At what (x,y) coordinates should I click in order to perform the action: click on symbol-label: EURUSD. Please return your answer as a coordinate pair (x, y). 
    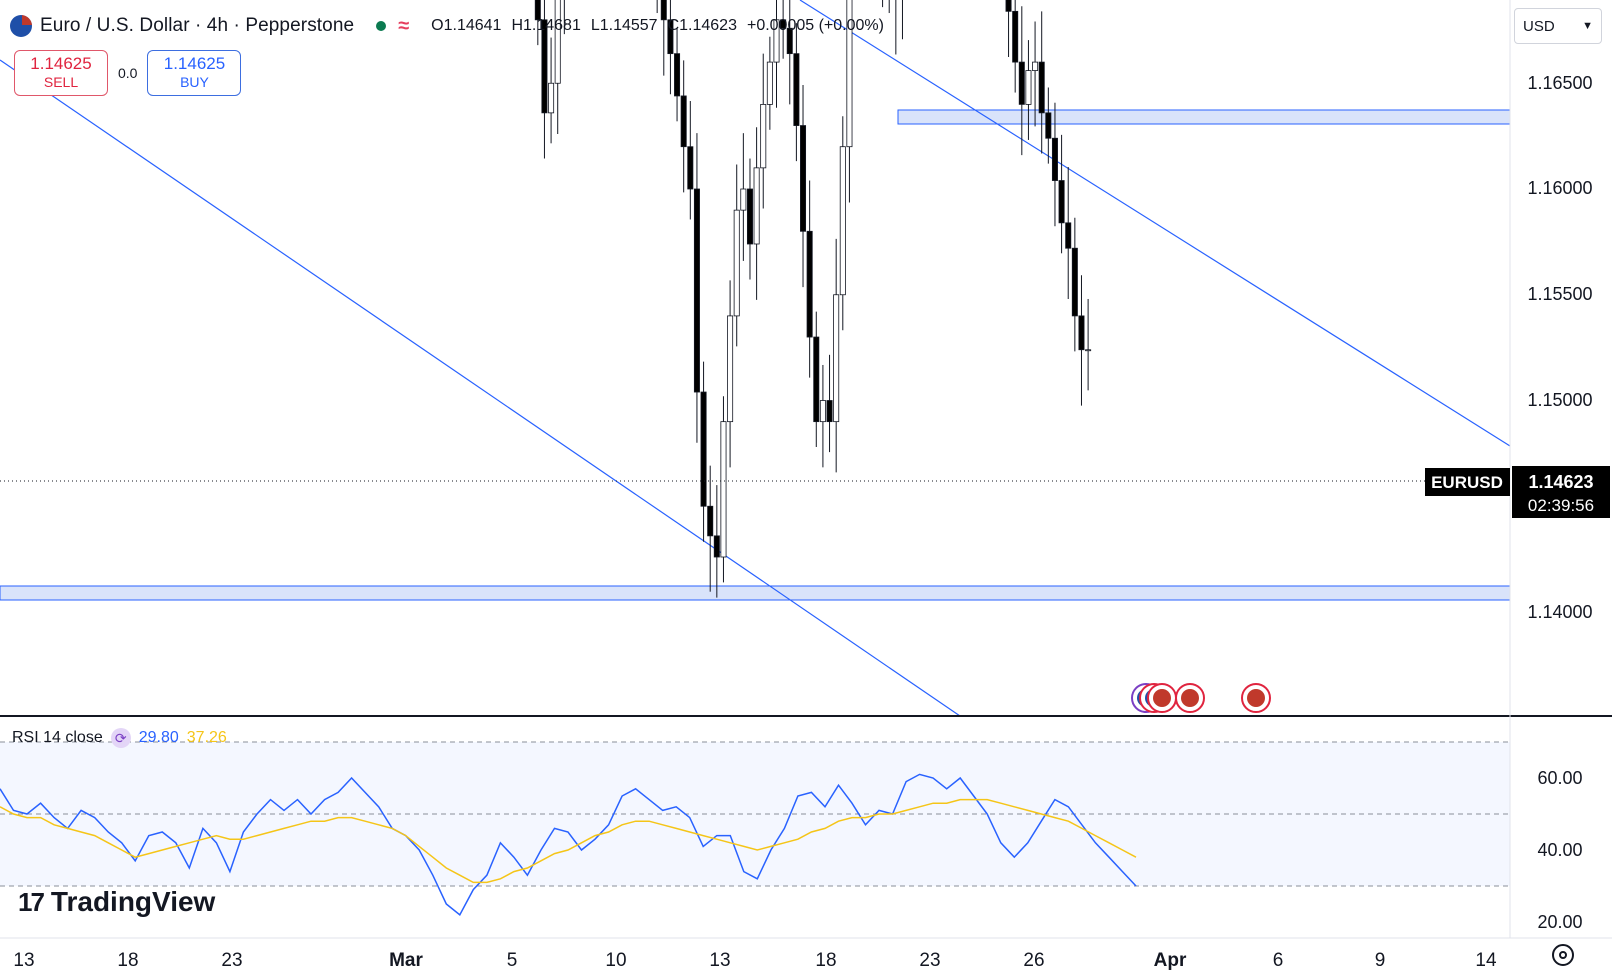
    Looking at the image, I should click on (1467, 482).